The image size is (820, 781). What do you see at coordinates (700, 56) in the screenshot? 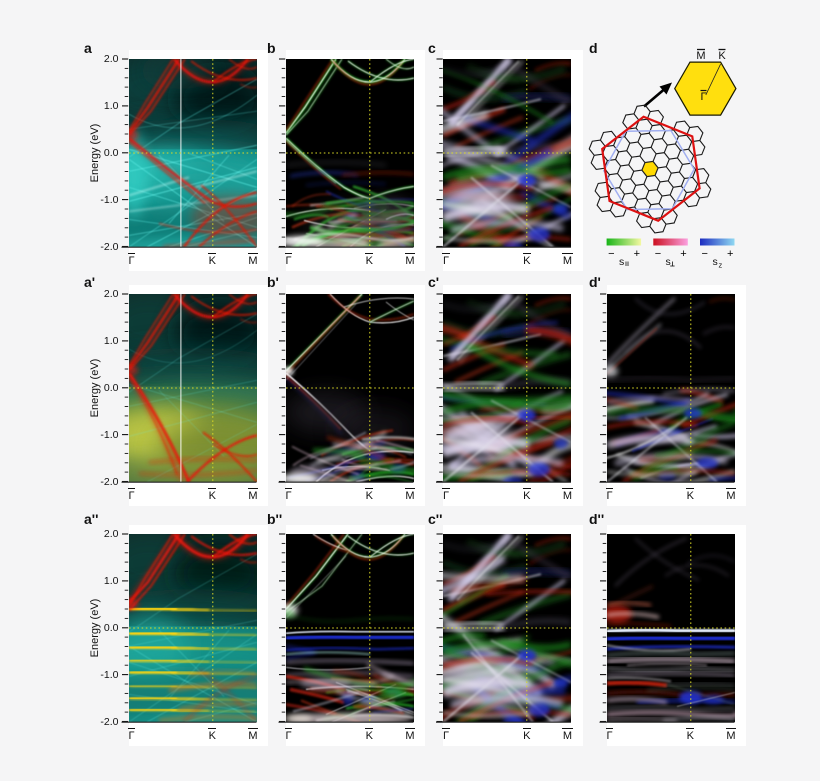
I see `svg-text: M` at bounding box center [700, 56].